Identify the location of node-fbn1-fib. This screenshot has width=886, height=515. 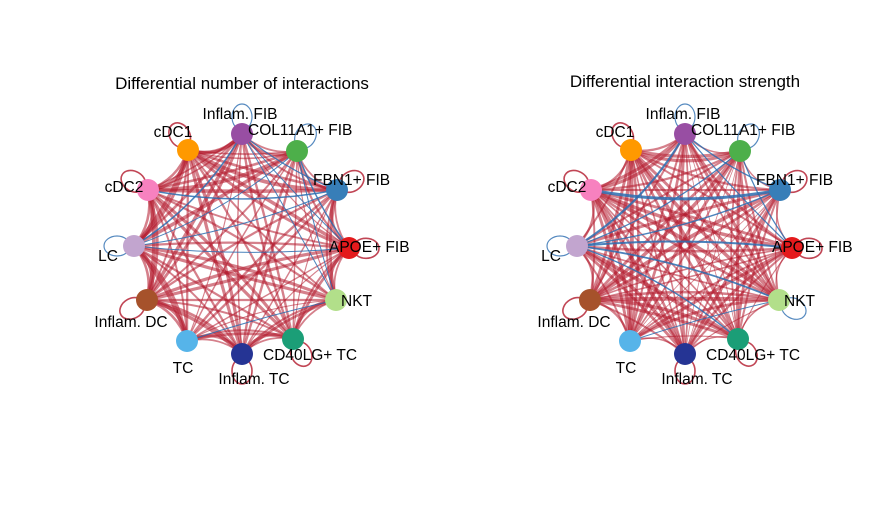
(337, 190).